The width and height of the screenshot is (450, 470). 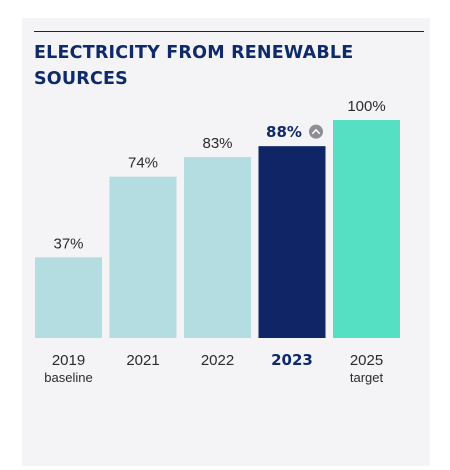 I want to click on bar-2022, so click(x=217, y=247).